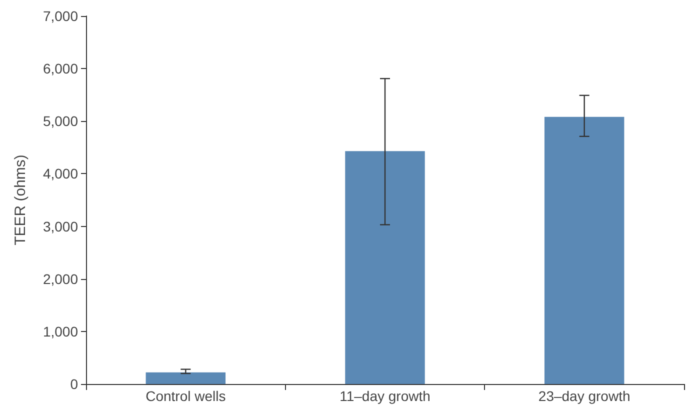 Image resolution: width=686 pixels, height=405 pixels. What do you see at coordinates (60, 68) in the screenshot?
I see `y-tick-label: 6,000` at bounding box center [60, 68].